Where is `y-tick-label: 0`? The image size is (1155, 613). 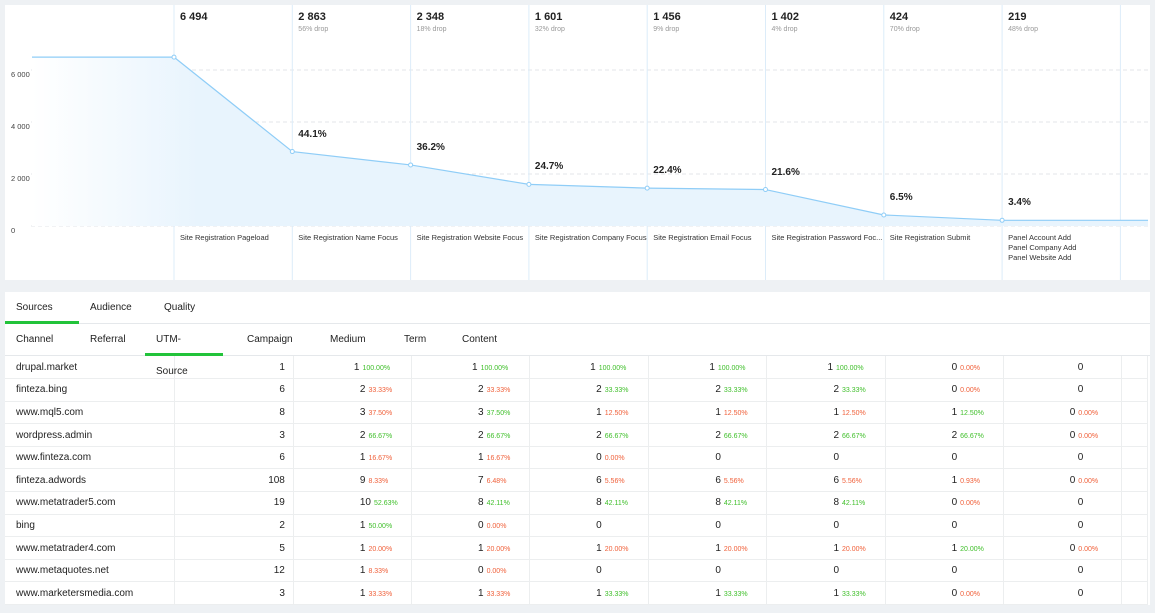
y-tick-label: 0 is located at coordinates (13, 230).